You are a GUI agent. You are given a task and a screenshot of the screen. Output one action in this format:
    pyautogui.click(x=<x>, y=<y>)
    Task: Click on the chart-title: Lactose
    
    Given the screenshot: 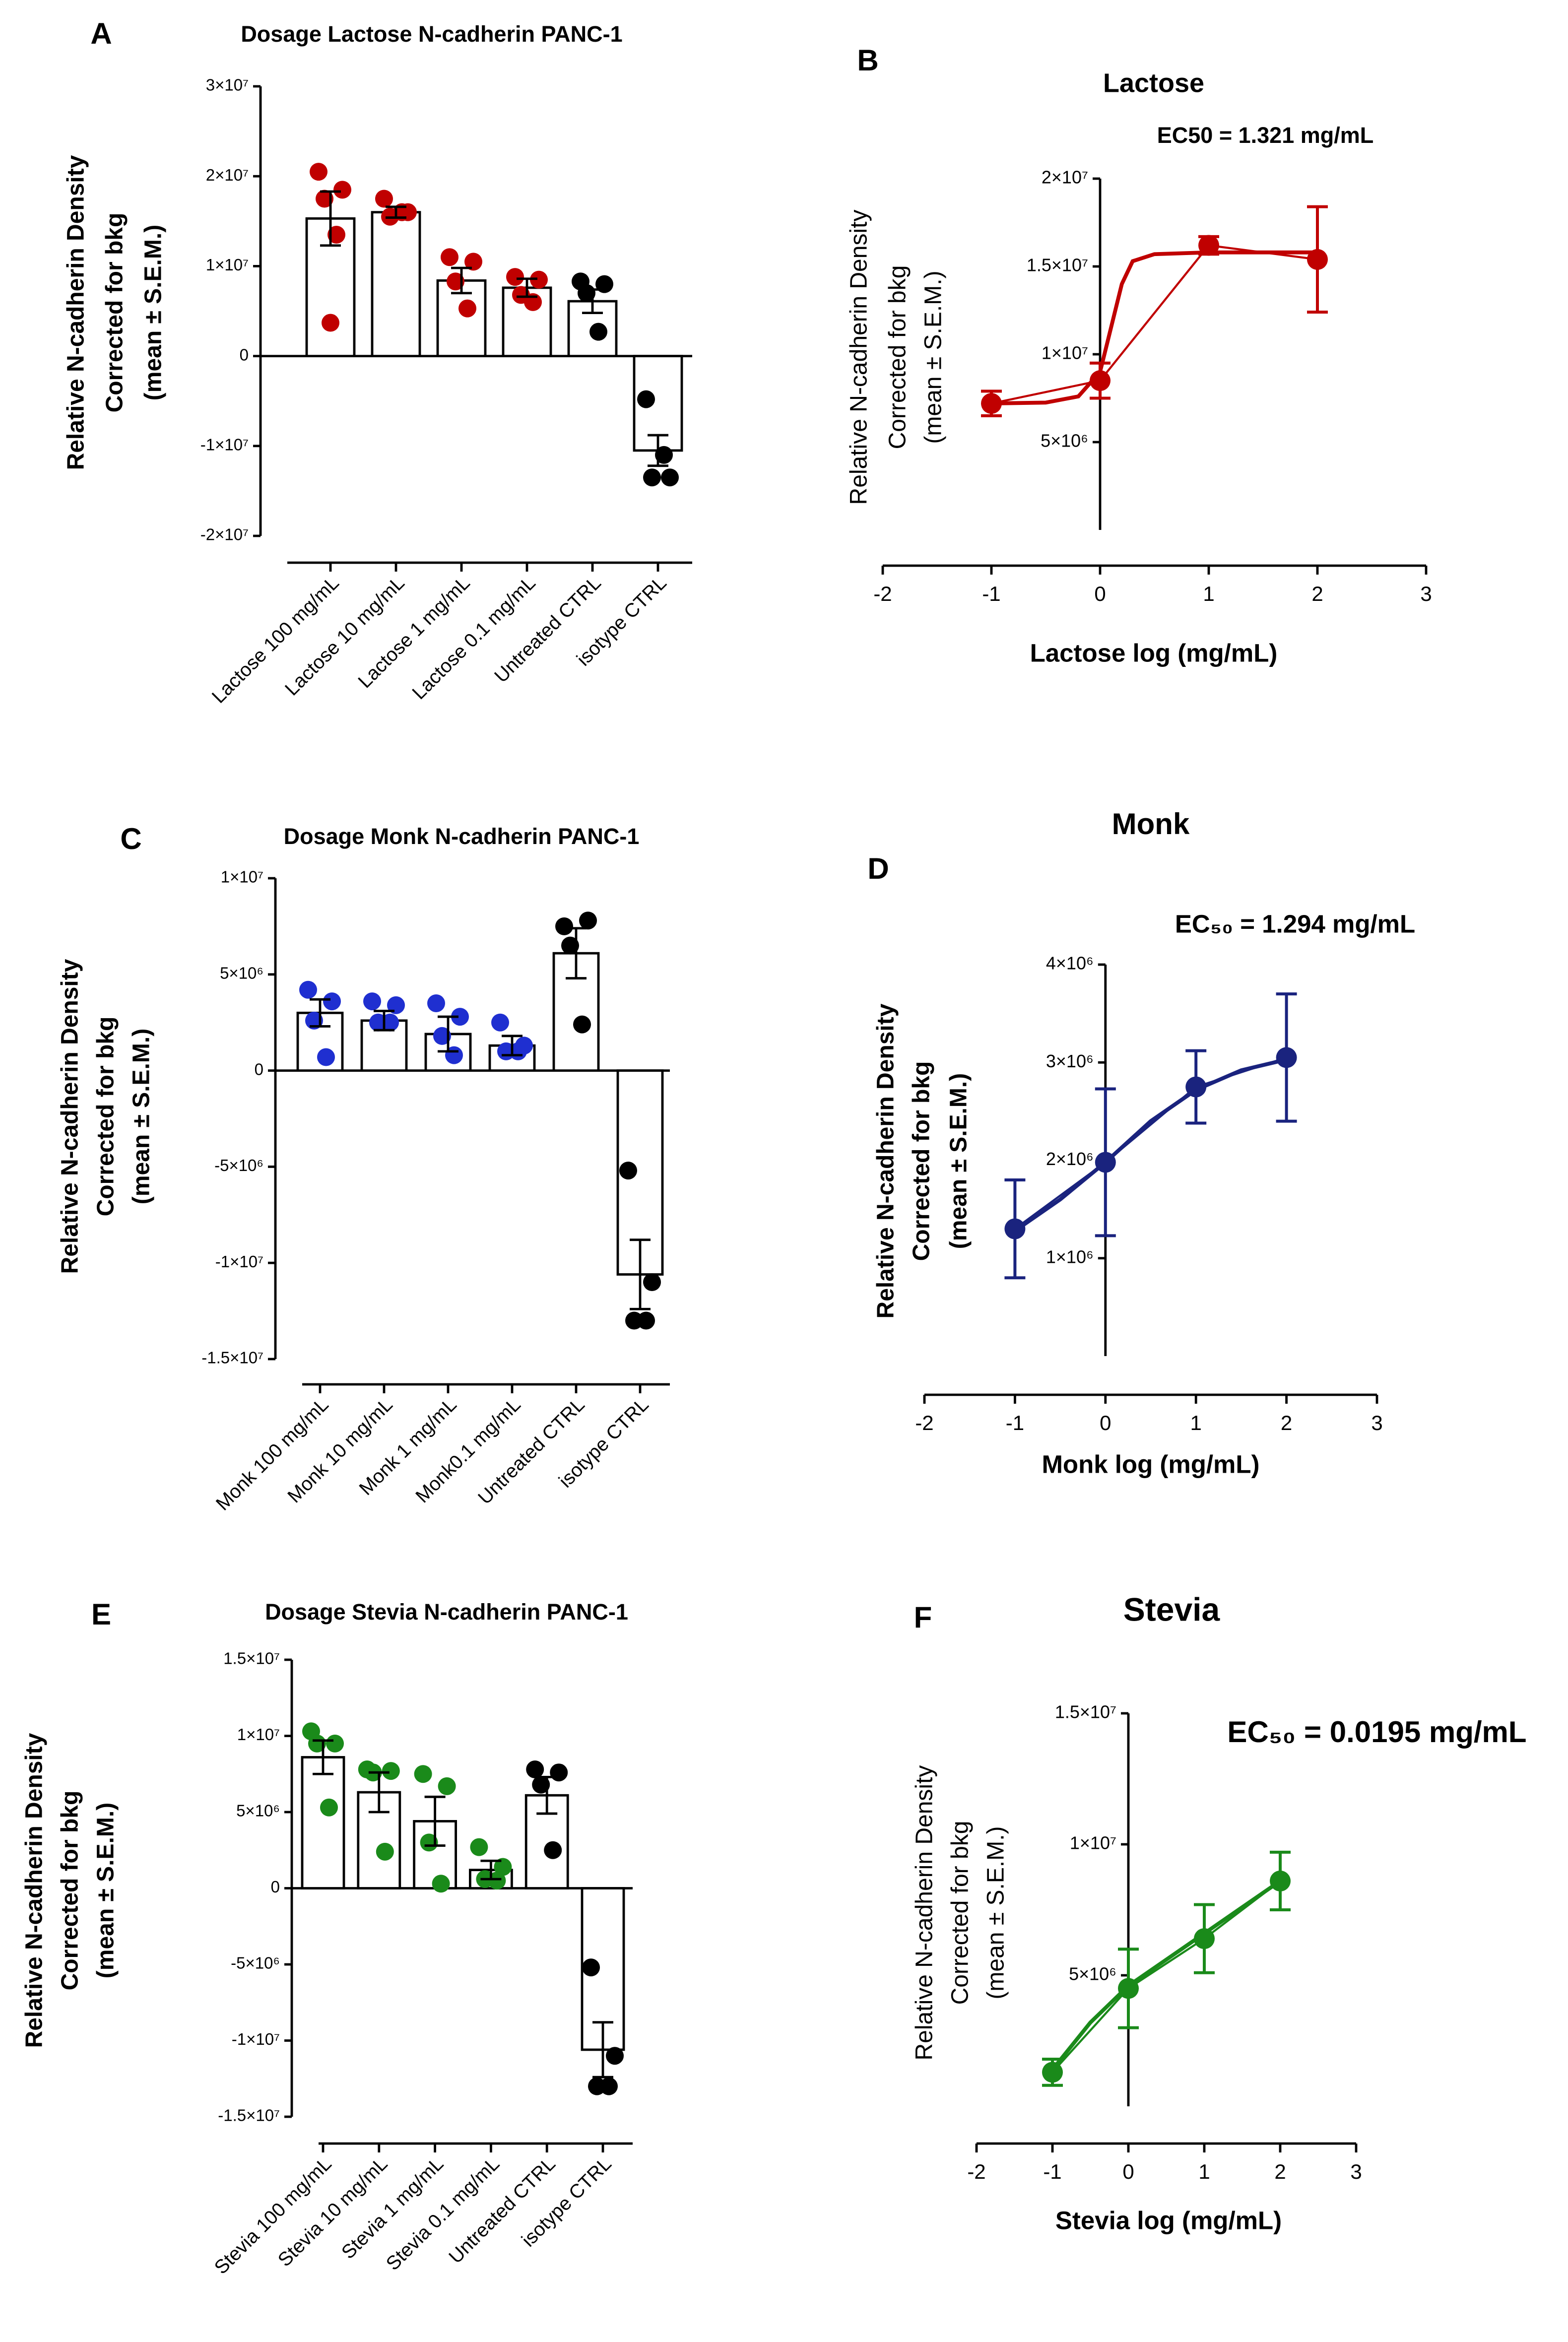 What is the action you would take?
    pyautogui.click(x=1153, y=83)
    